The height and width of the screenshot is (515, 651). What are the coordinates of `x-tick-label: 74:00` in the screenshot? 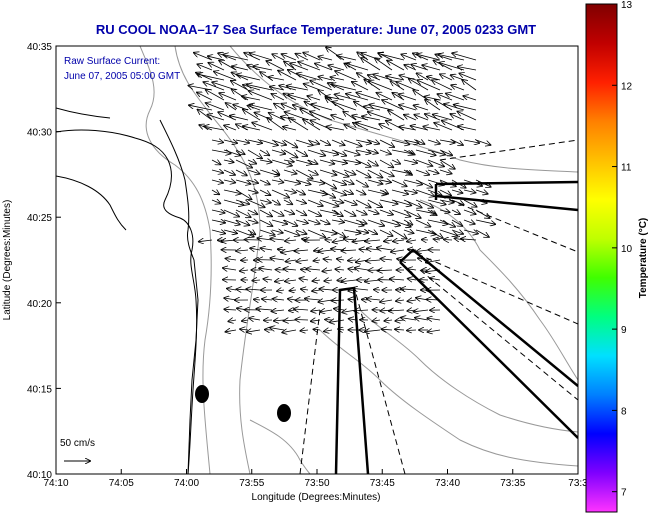 It's located at (186, 483).